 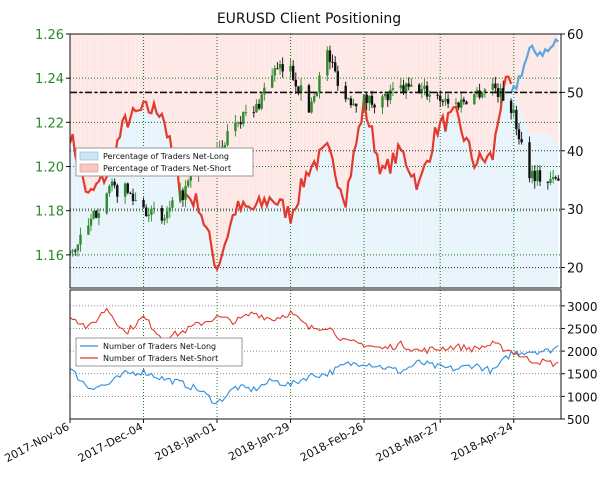 What do you see at coordinates (49, 123) in the screenshot?
I see `price-axis-label: 1.22` at bounding box center [49, 123].